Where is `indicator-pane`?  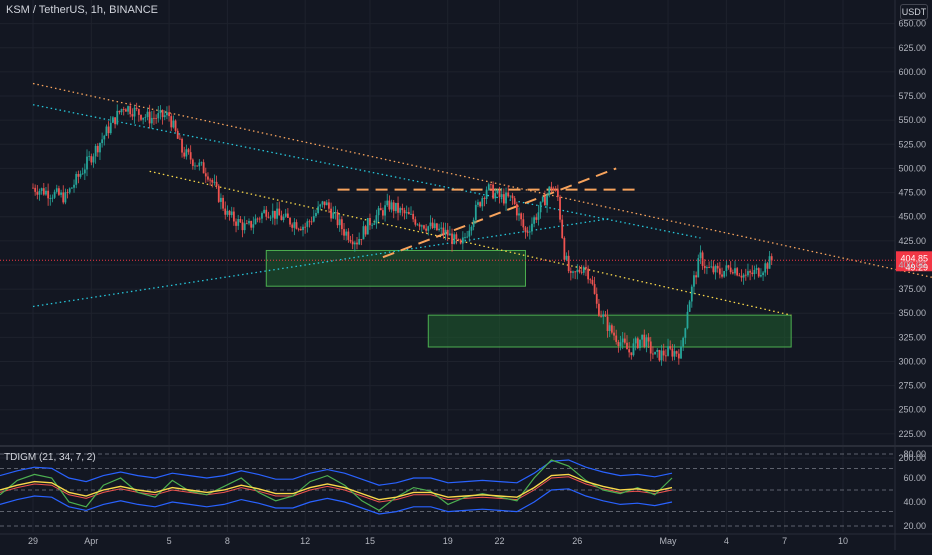 indicator-pane is located at coordinates (447, 490).